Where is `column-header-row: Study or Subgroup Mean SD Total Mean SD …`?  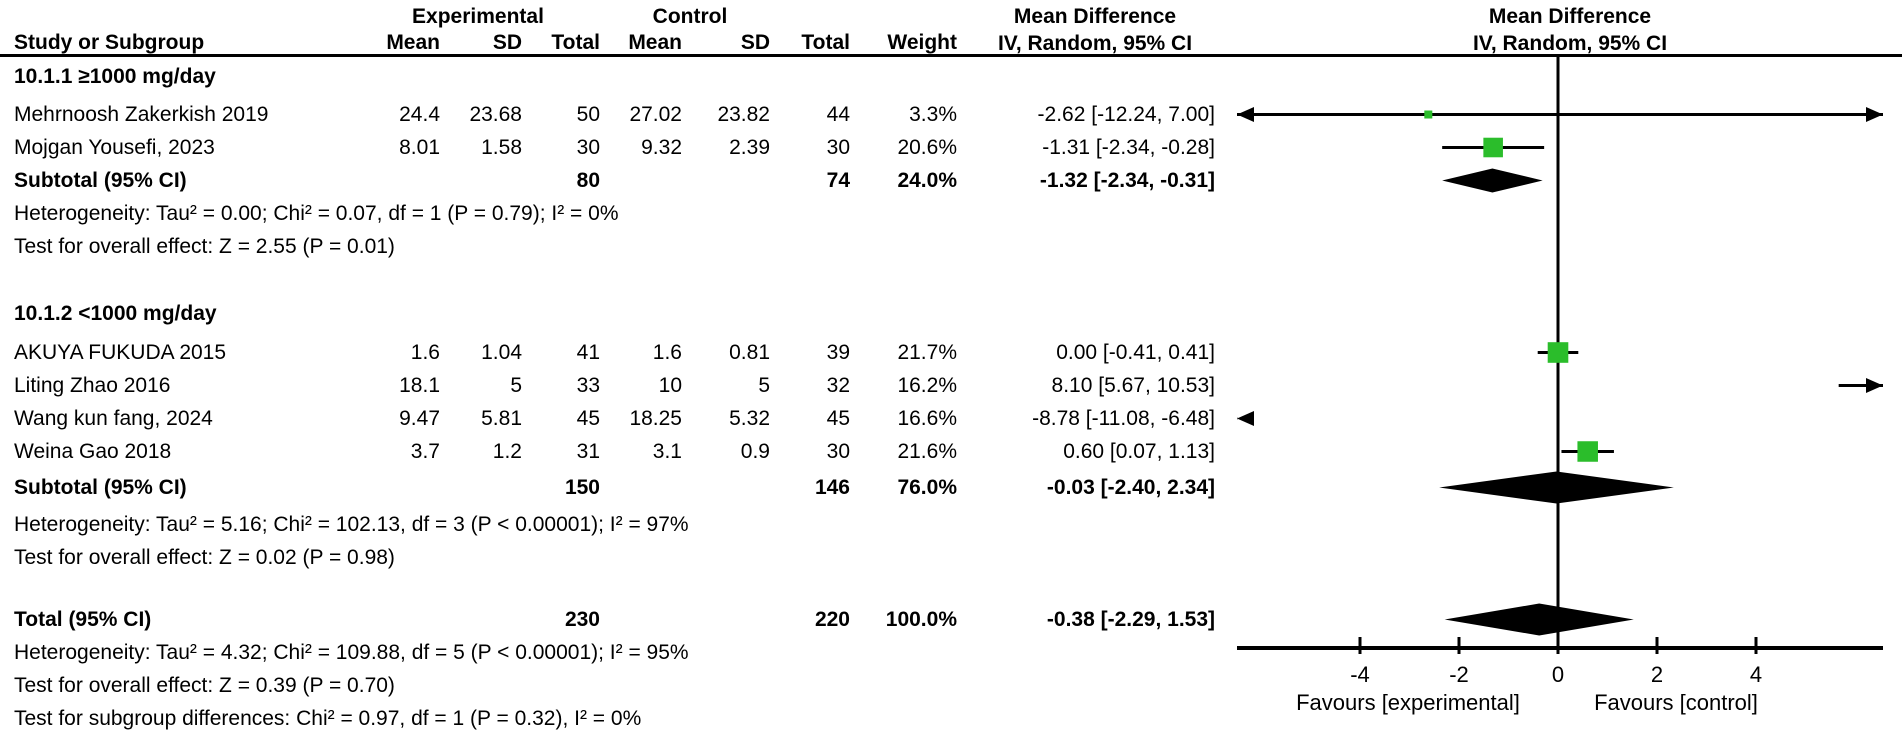
column-header-row: Study or Subgroup Mean SD Total Mean SD … is located at coordinates (607, 42).